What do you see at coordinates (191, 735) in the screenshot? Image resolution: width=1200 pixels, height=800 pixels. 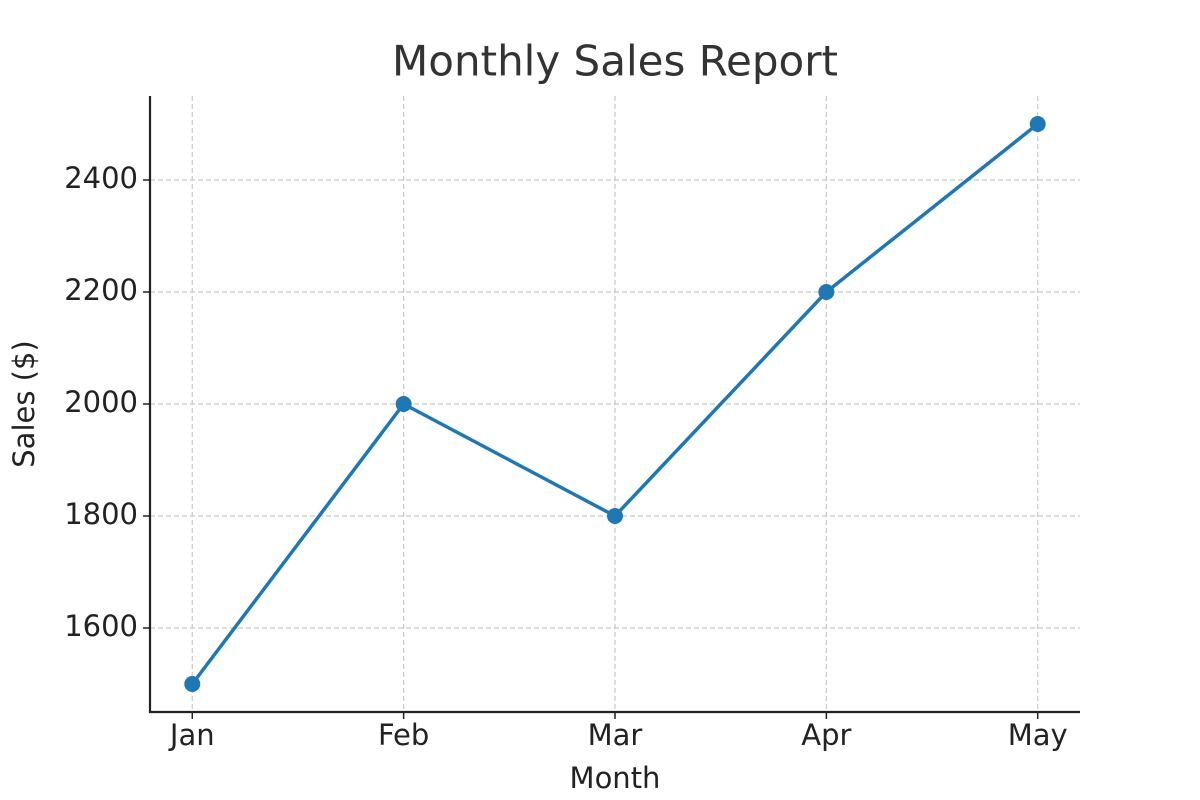 I see `x-tick-label: Jan` at bounding box center [191, 735].